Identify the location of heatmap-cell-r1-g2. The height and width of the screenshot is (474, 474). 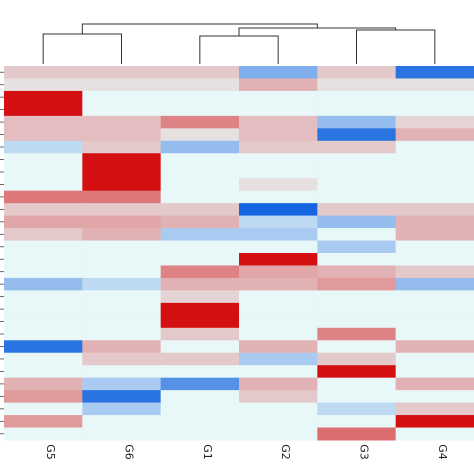
(278, 72).